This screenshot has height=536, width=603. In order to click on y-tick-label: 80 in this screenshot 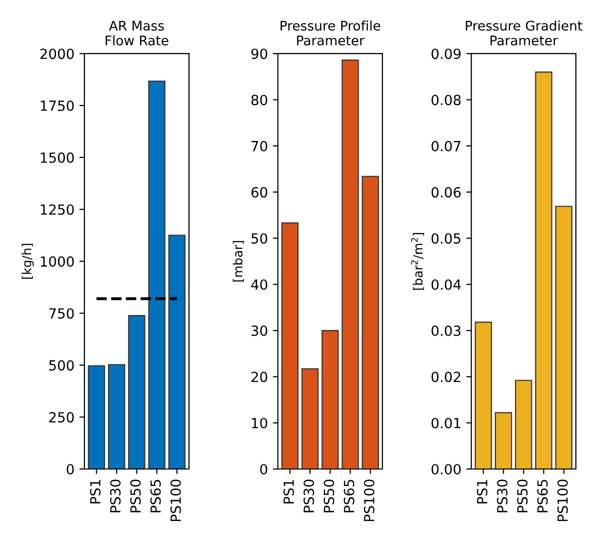, I will do `click(259, 100)`.